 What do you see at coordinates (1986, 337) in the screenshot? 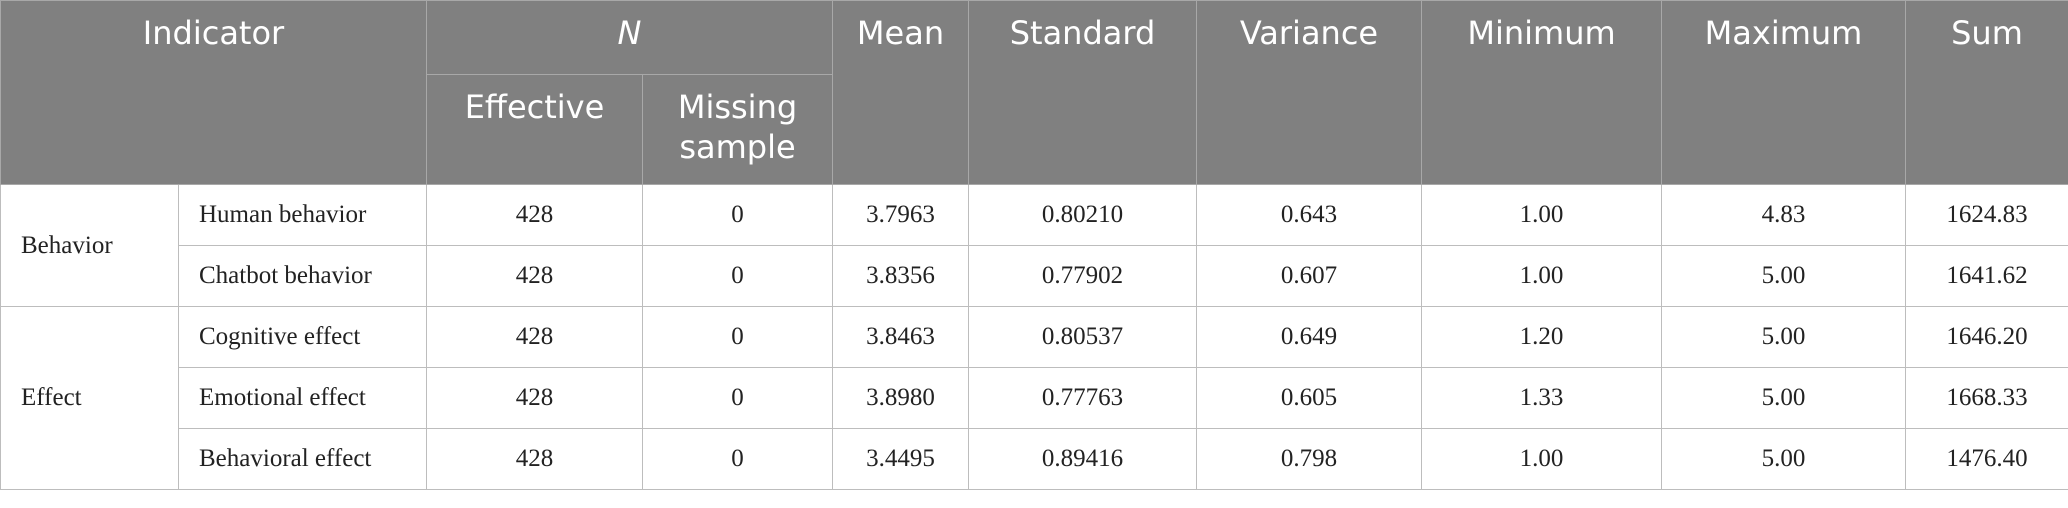
I see `cell: 1646.20` at bounding box center [1986, 337].